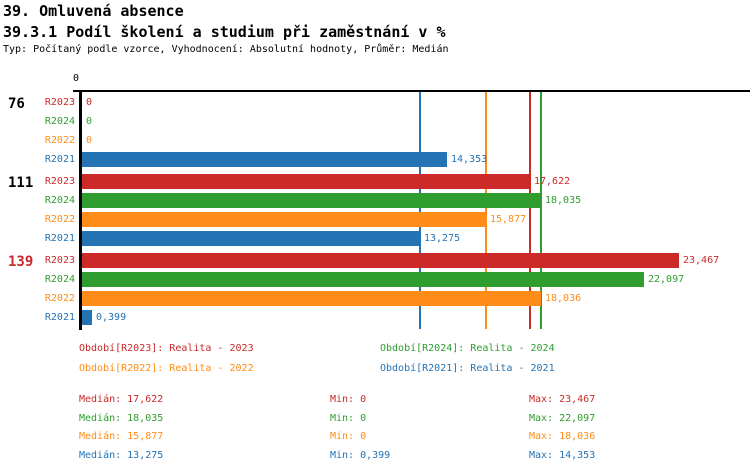 The width and height of the screenshot is (750, 476). I want to click on stat-median: Medián: 13,275, so click(121, 455).